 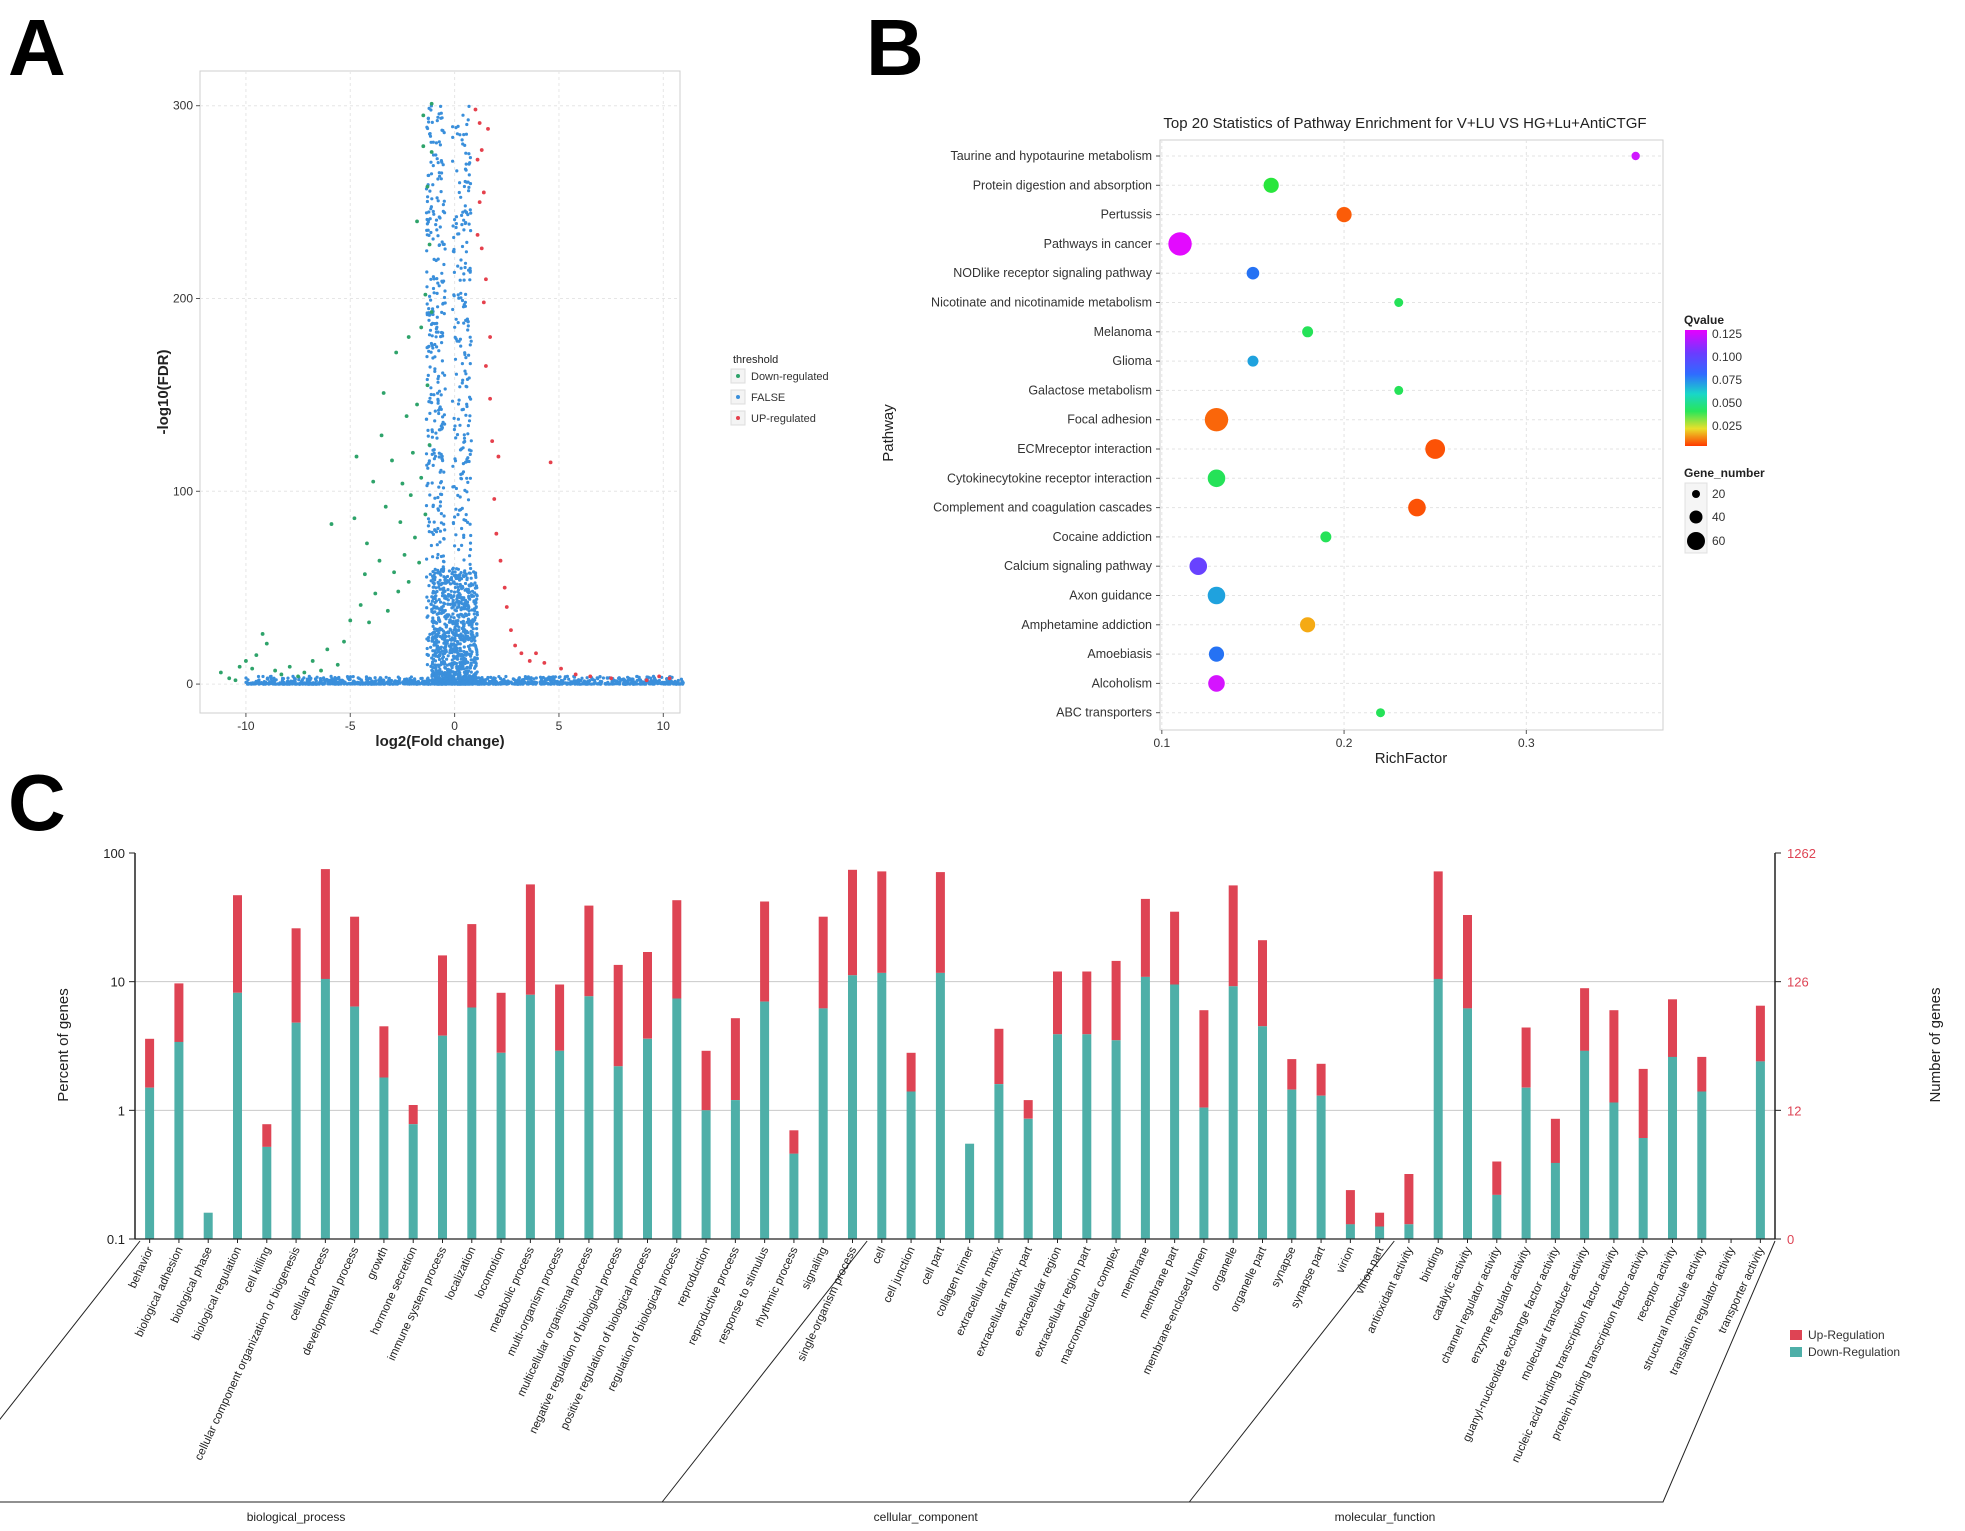 I want to click on volcano-legend-title: threshold, so click(x=755, y=360).